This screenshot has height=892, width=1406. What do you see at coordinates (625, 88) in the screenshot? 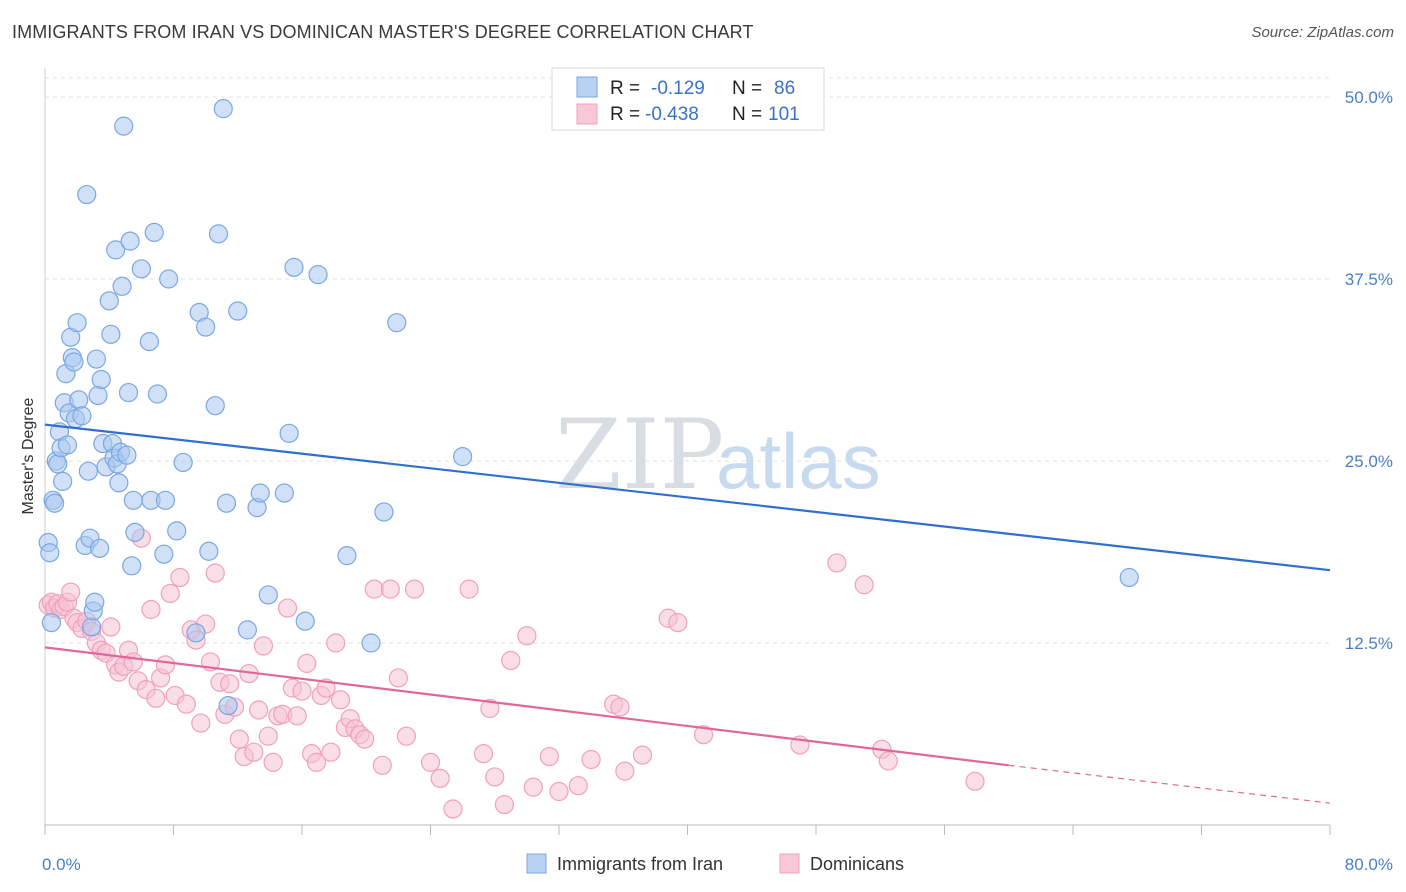
I see `legend-r-label-iran: R =` at bounding box center [625, 88].